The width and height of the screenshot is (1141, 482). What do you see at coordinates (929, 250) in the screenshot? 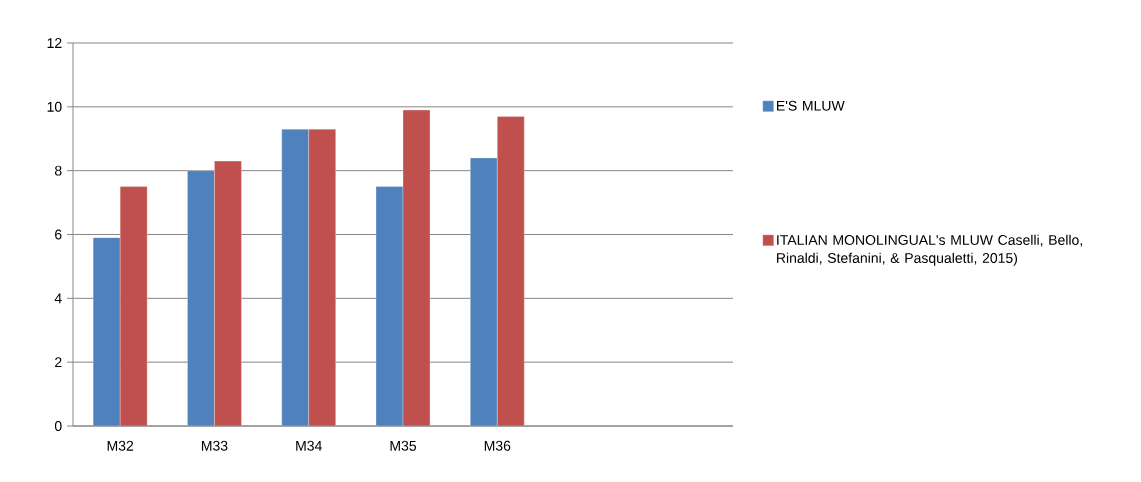
I see `legend-label: ITALIAN MONOLINGUAL's MLUW Caselli, Bello, Rinaldi, Stefanini, & Pasqualetti, 2015)` at bounding box center [929, 250].